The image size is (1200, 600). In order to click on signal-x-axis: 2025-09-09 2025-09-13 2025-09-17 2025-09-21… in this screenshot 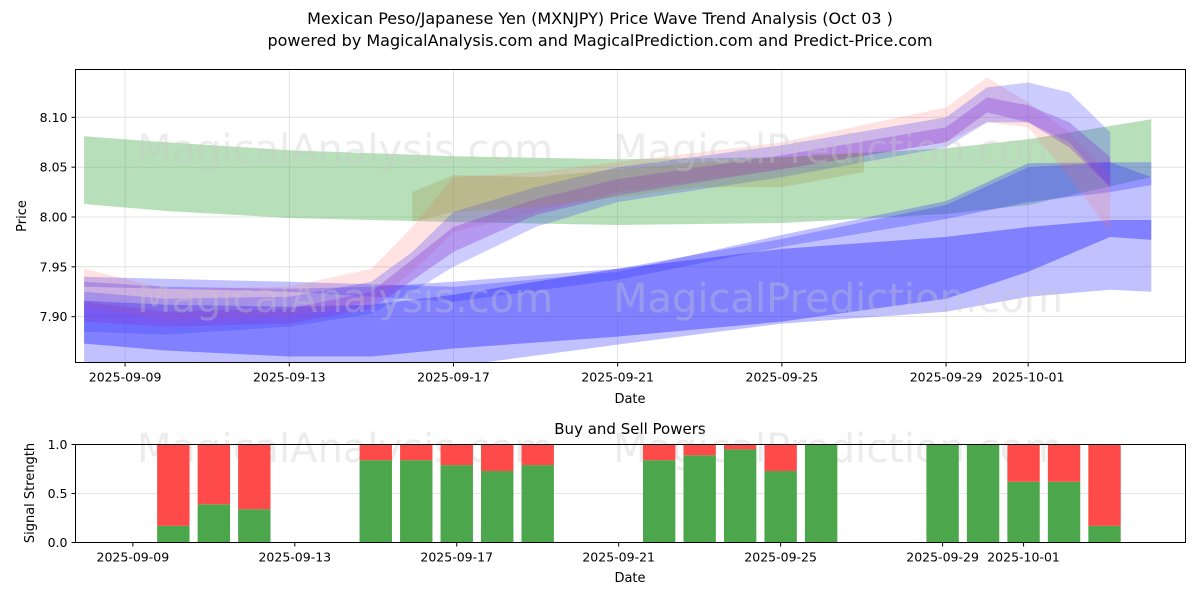, I will do `click(578, 553)`.